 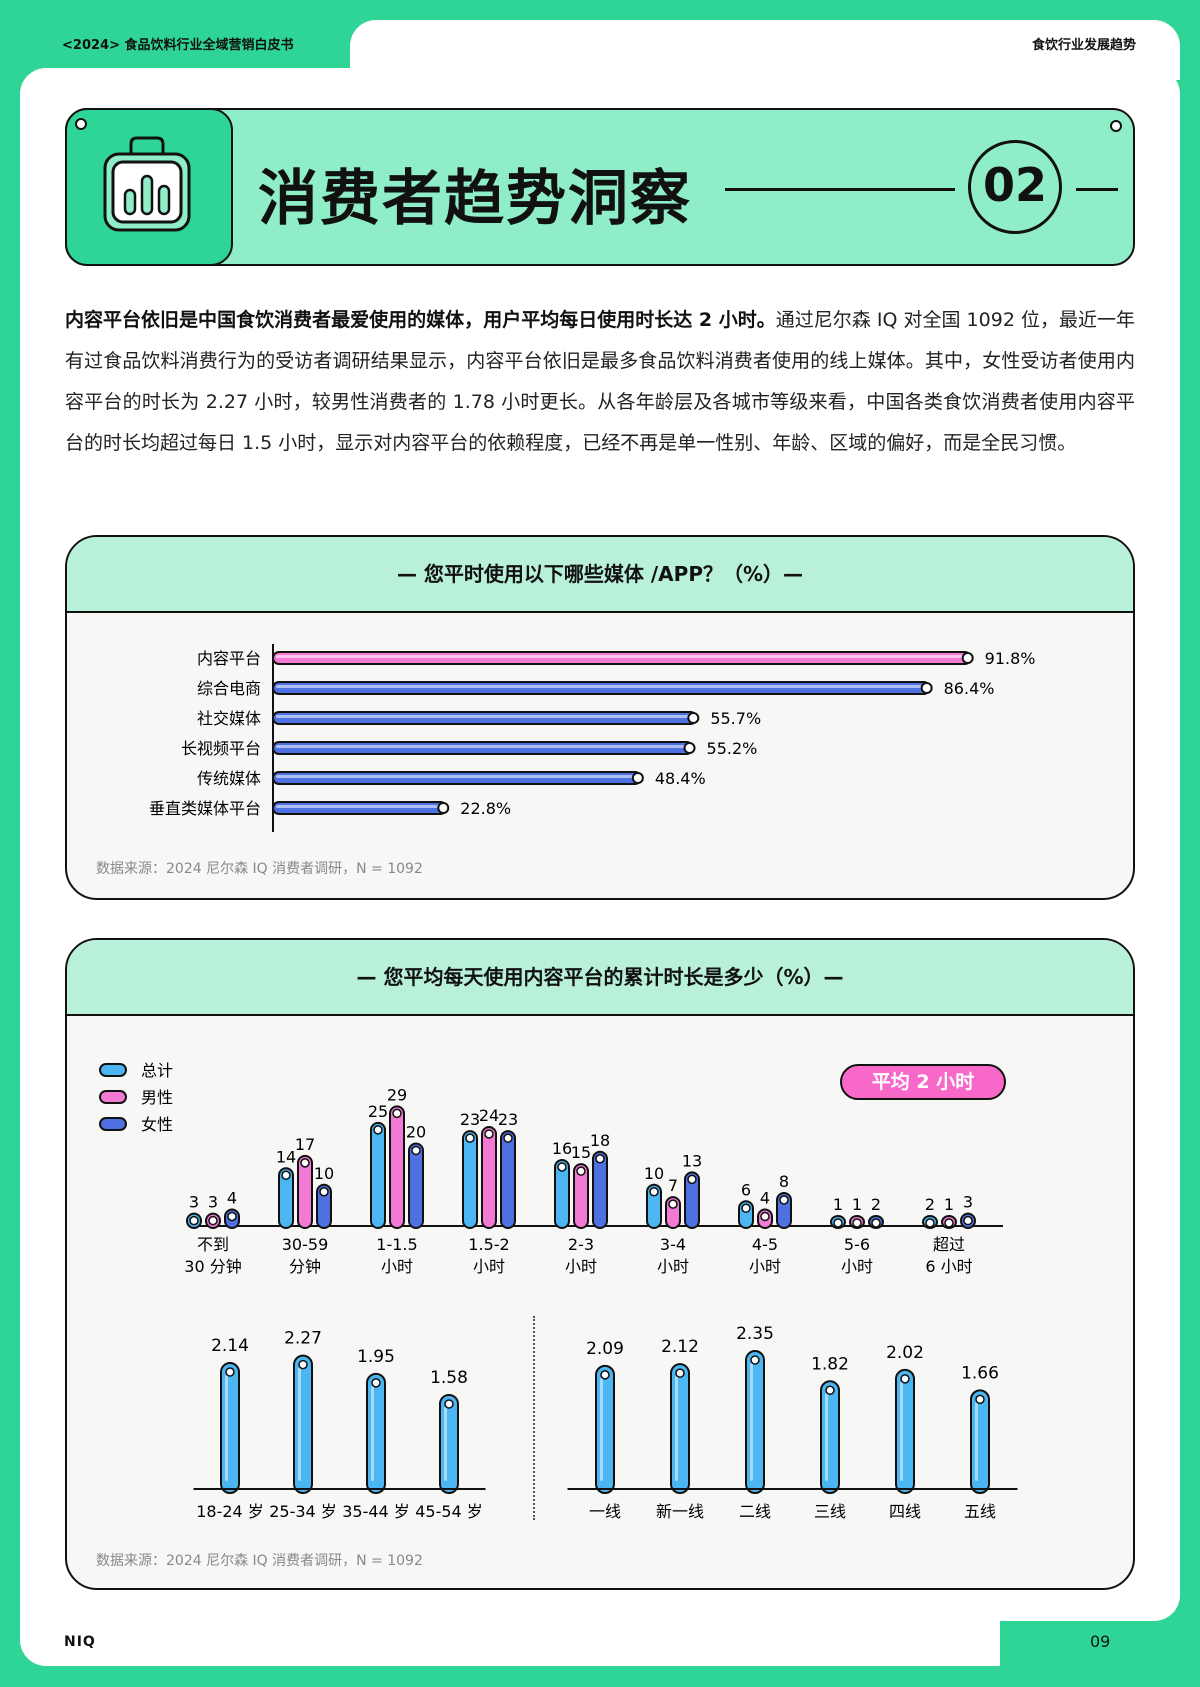 What do you see at coordinates (305, 1244) in the screenshot?
I see `category-label: 30-59` at bounding box center [305, 1244].